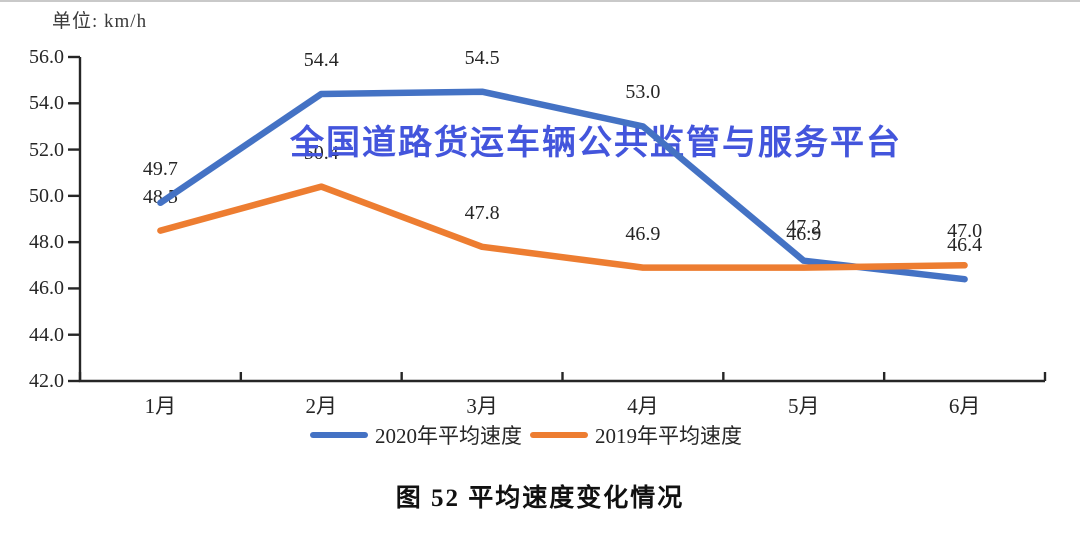 The width and height of the screenshot is (1080, 540). I want to click on data-label: 48.5, so click(160, 196).